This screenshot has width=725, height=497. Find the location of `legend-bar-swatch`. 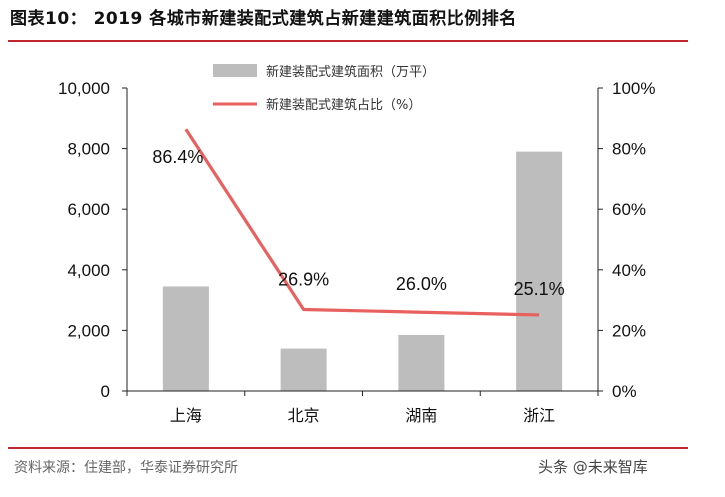

legend-bar-swatch is located at coordinates (235, 70).